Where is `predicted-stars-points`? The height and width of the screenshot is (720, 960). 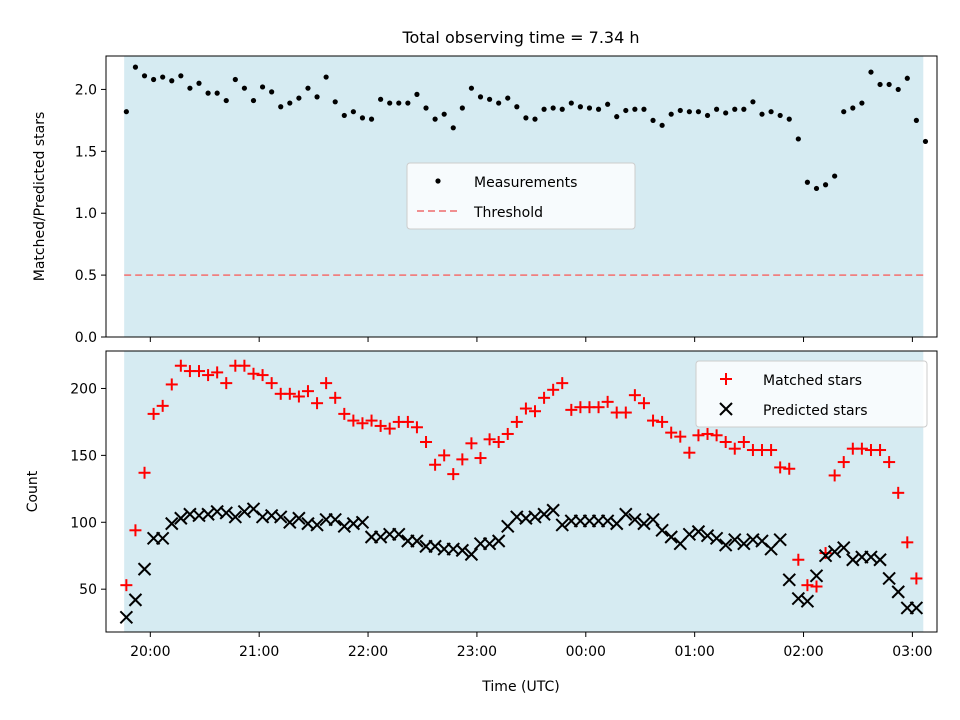
predicted-stars-points is located at coordinates (521, 563).